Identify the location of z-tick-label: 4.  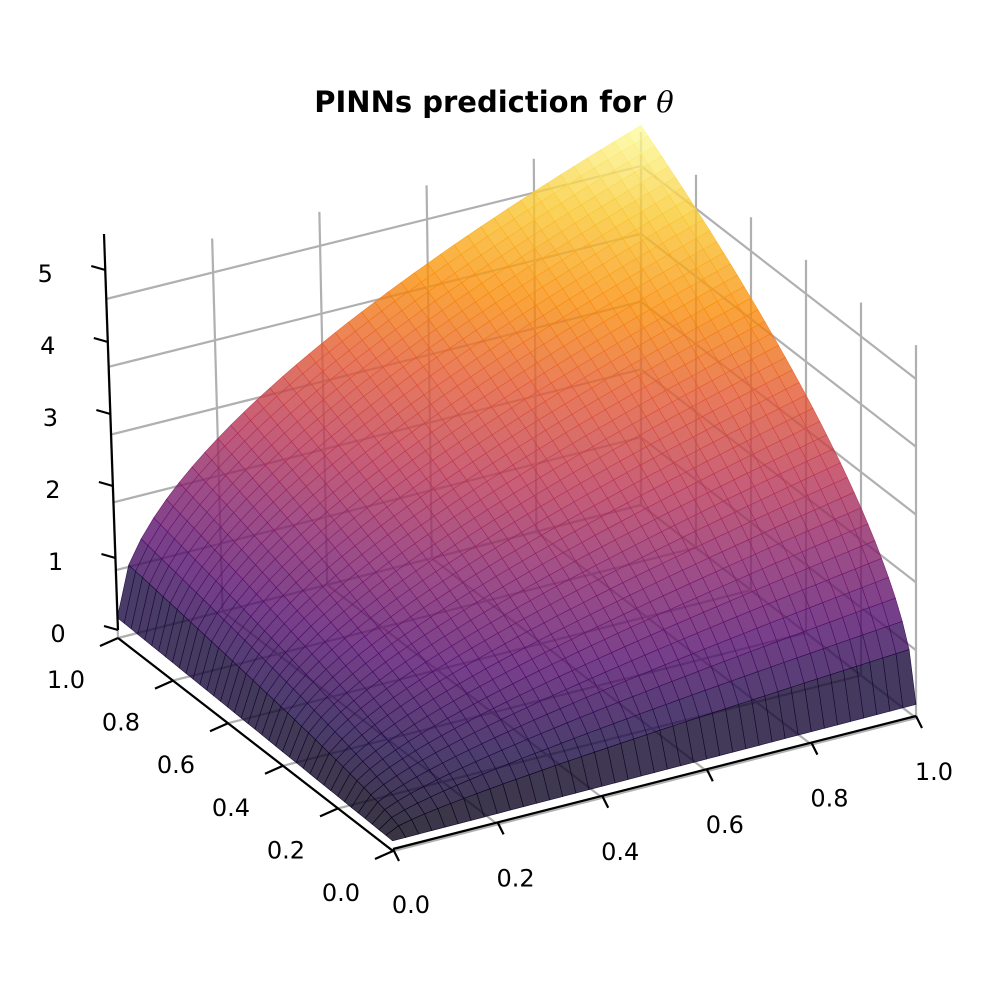
(47, 346).